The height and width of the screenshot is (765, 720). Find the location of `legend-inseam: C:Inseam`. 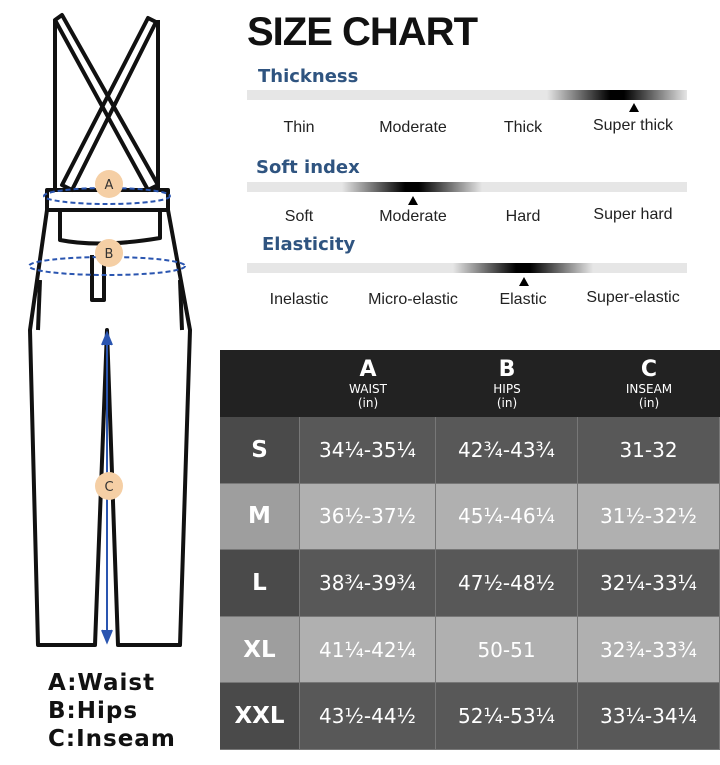

legend-inseam: C:Inseam is located at coordinates (112, 739).